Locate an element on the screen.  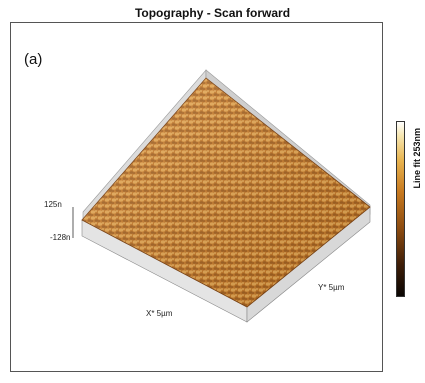
x-axis-label: X* 5µm is located at coordinates (159, 313).